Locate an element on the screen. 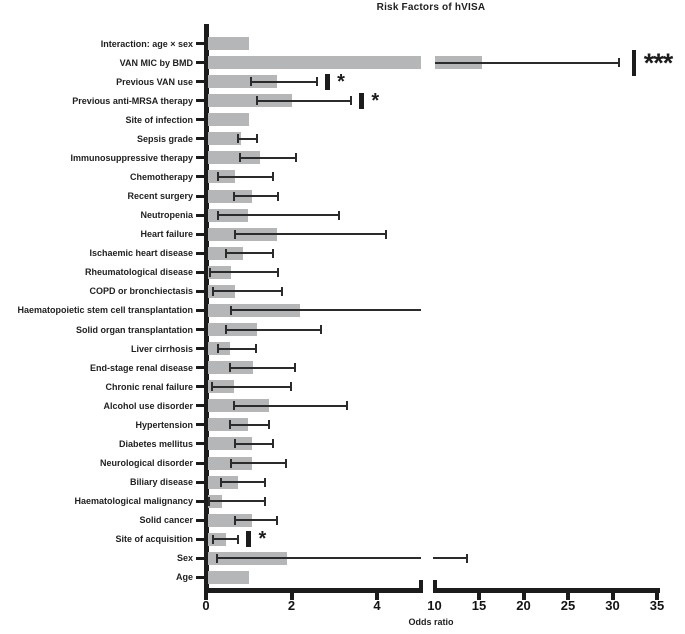 The image size is (685, 634). x-tick-label: 4 is located at coordinates (377, 605).